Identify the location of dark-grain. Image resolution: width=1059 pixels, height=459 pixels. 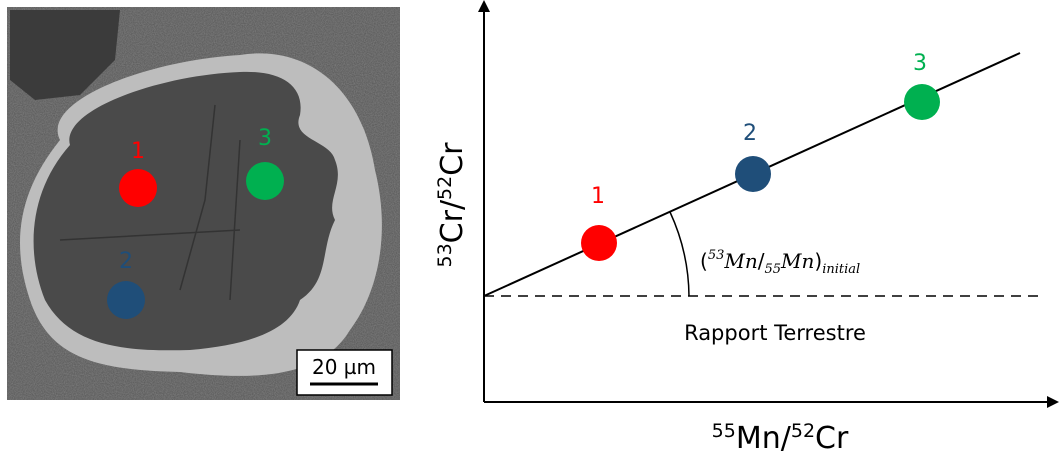
(65, 55).